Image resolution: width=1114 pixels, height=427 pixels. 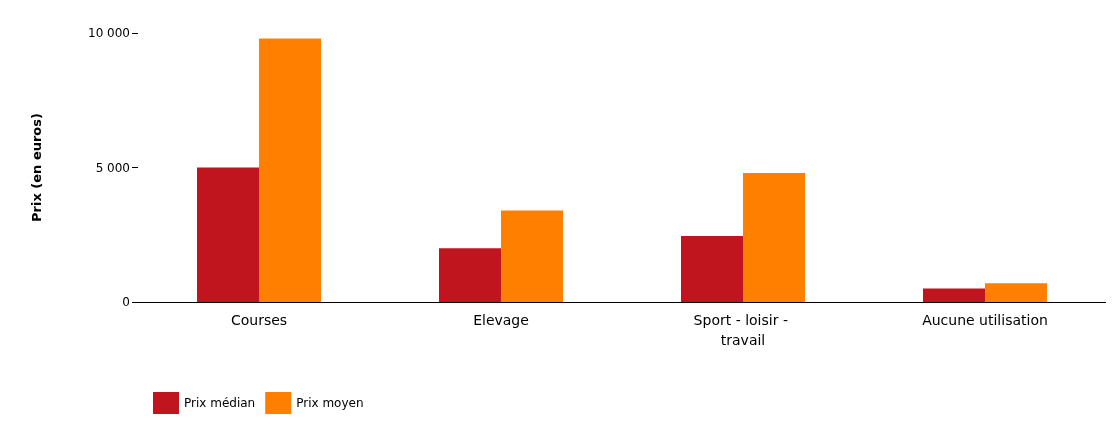 I want to click on y-tick-label: 5 000, so click(x=112, y=167).